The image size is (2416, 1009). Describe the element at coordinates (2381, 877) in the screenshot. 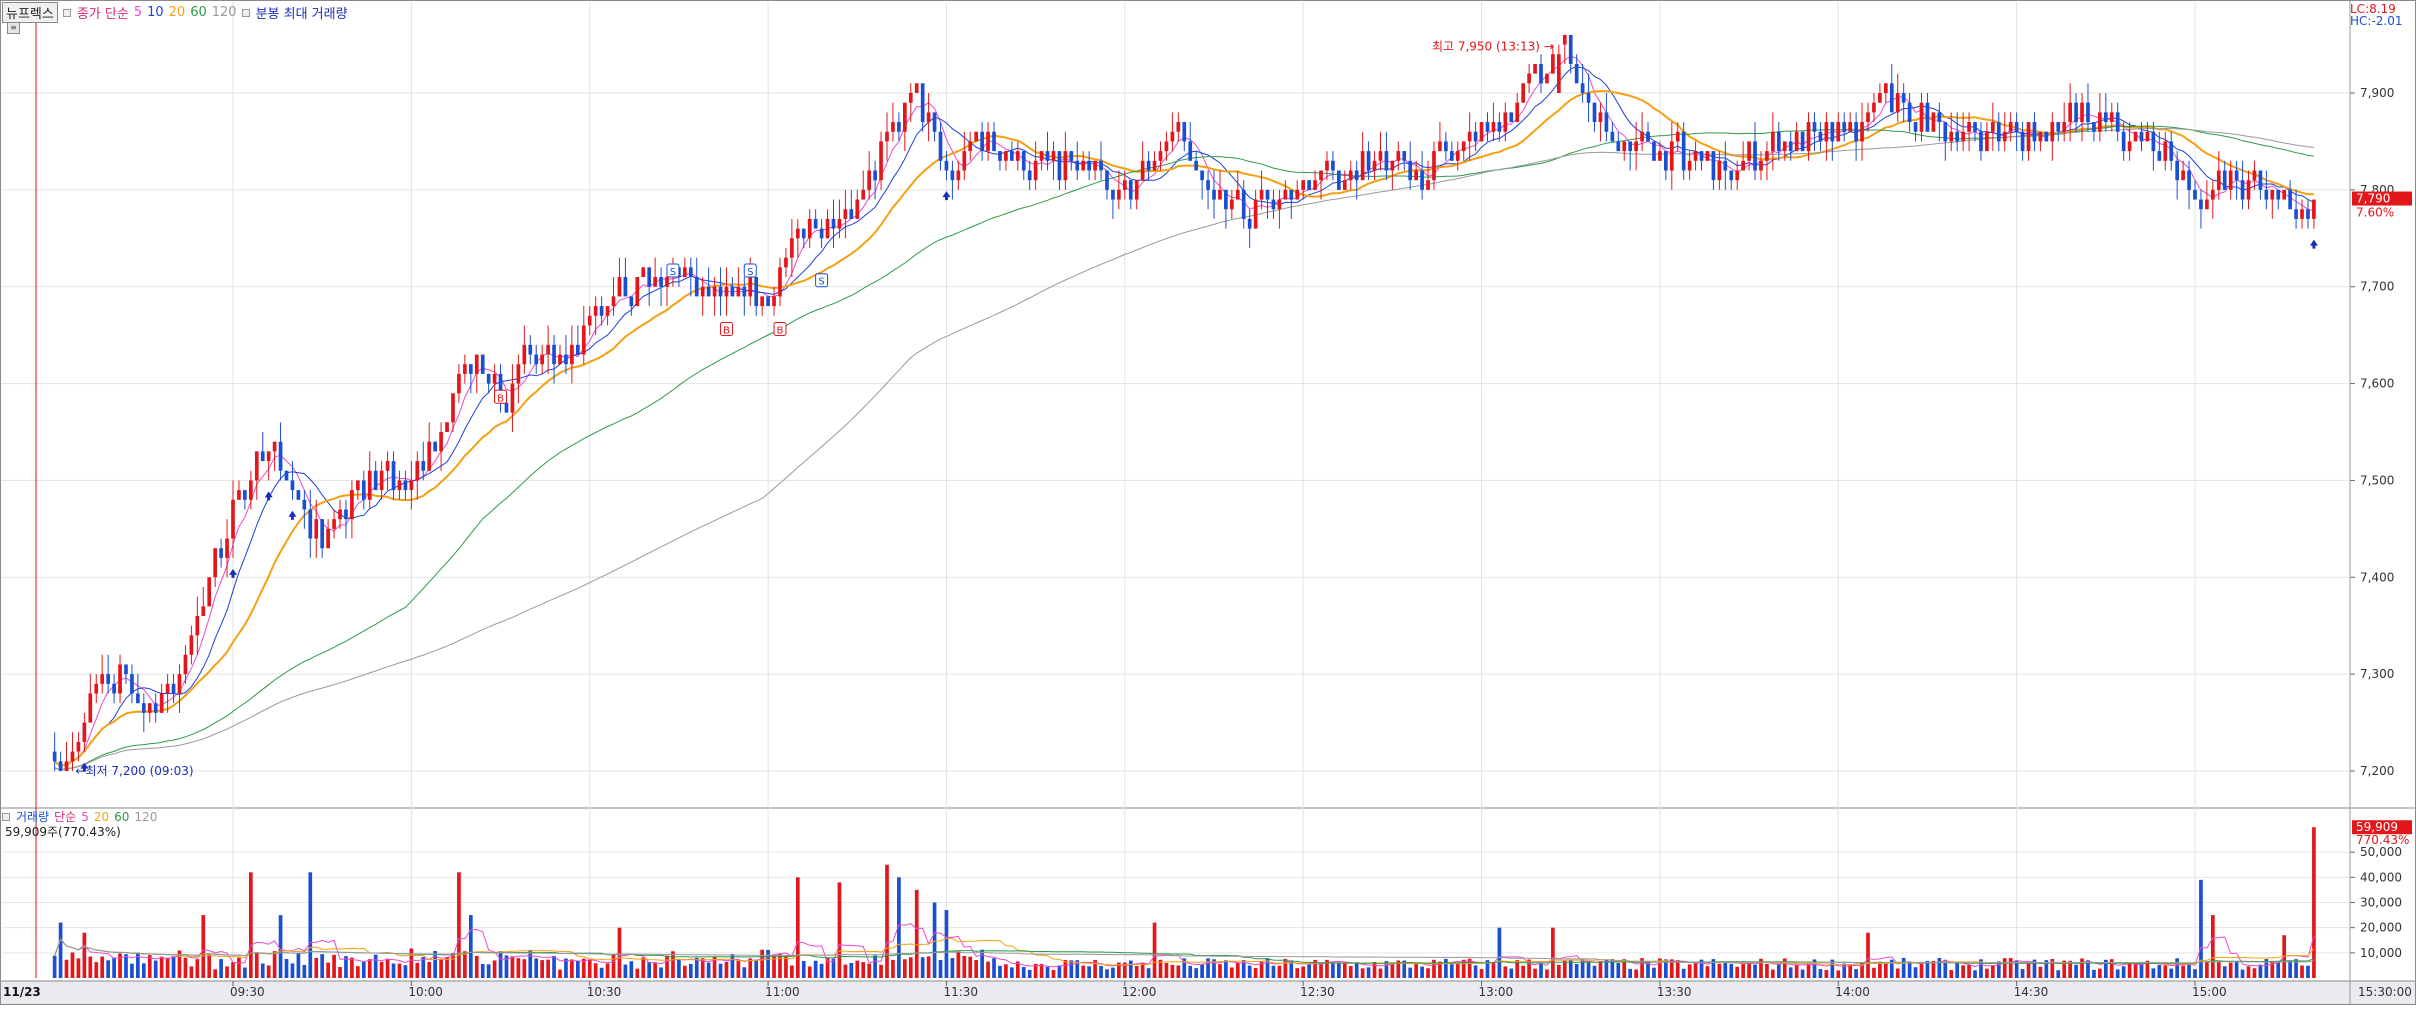

I see `volume-tick-label: 40,000` at that location.